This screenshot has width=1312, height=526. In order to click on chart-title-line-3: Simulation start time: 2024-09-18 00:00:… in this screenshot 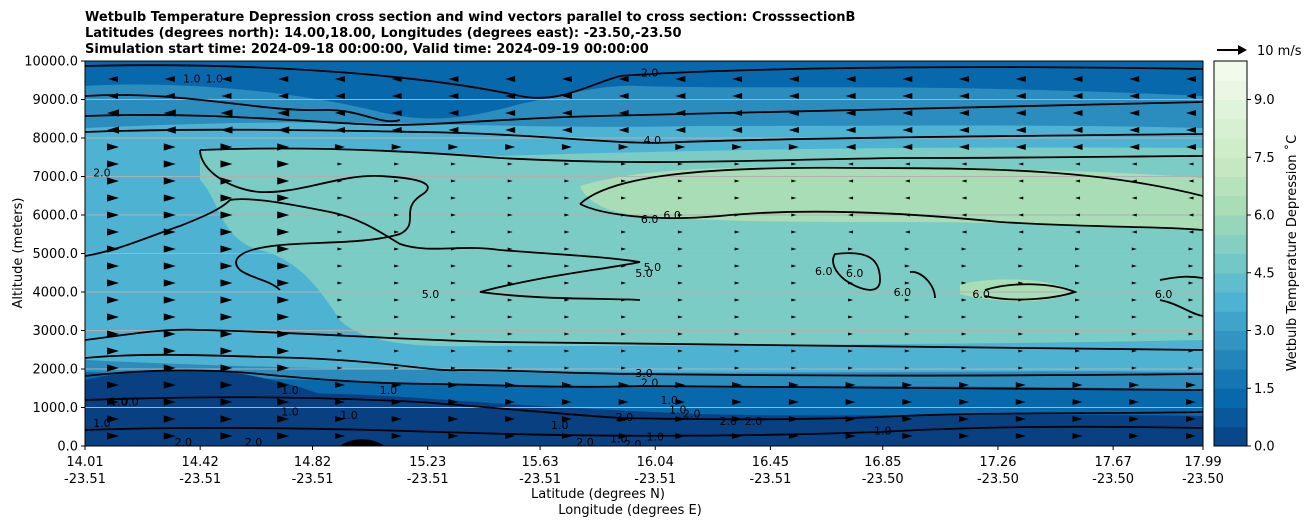, I will do `click(367, 49)`.